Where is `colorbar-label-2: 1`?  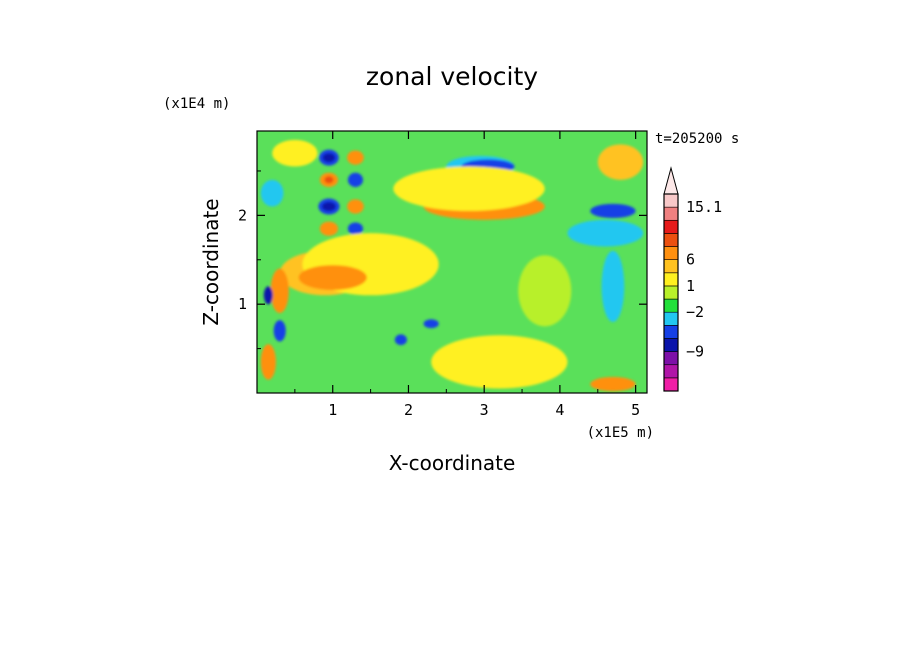
colorbar-label-2: 1 is located at coordinates (690, 286).